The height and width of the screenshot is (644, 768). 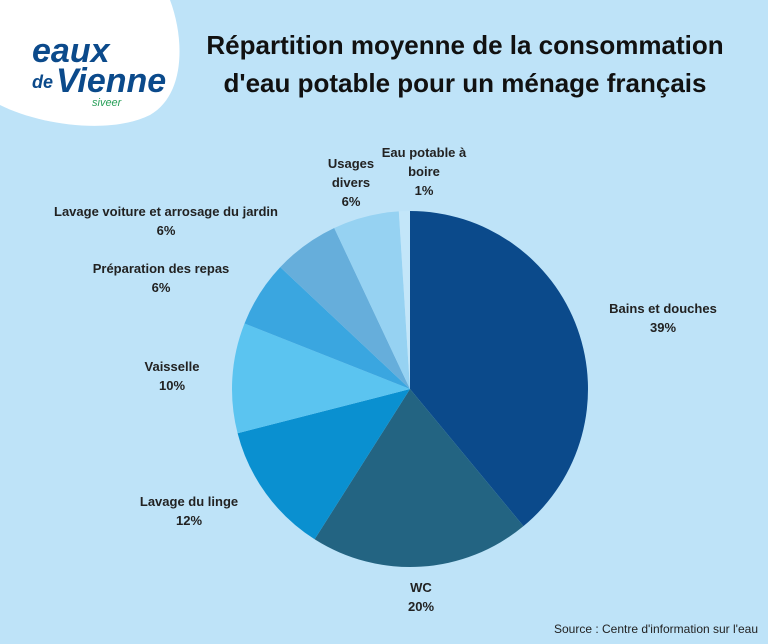 I want to click on value-label: 1%, so click(x=424, y=190).